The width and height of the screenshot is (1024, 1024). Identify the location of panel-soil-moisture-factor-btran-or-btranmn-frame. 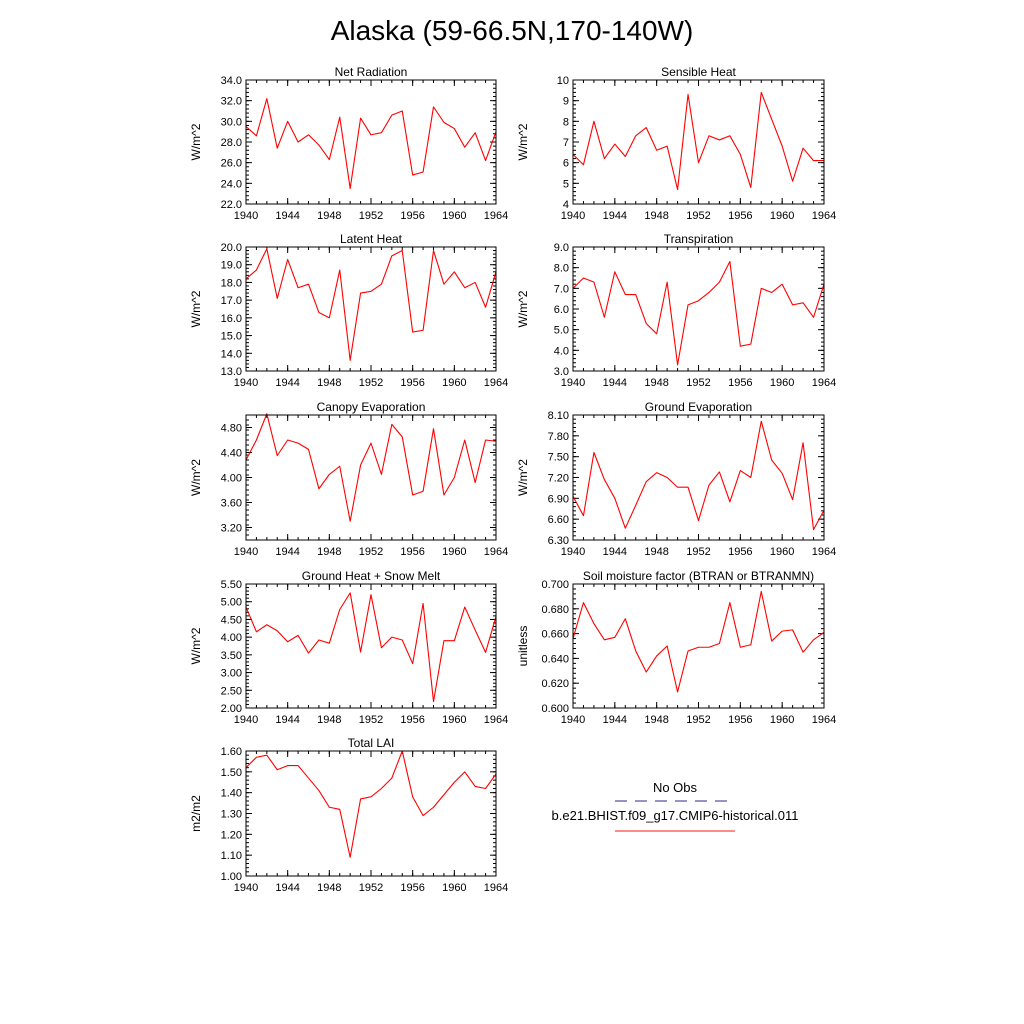
(698, 646).